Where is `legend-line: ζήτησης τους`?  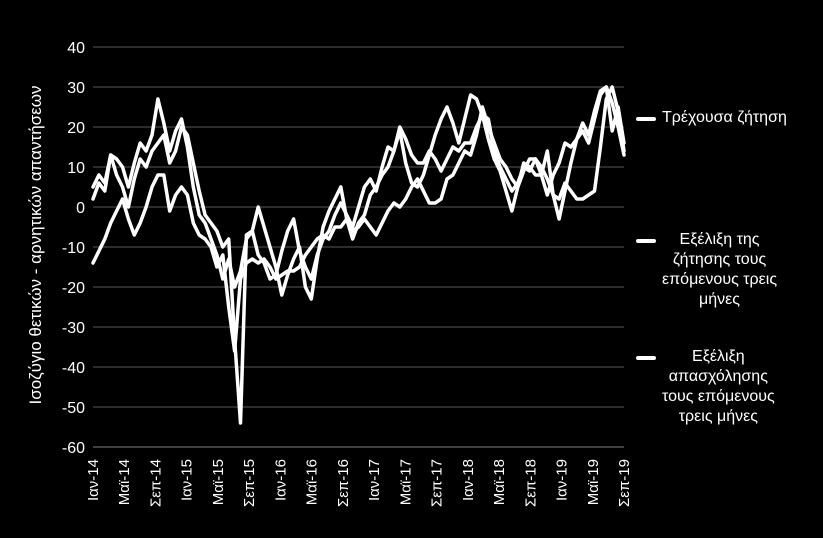 legend-line: ζήτησης τους is located at coordinates (719, 259).